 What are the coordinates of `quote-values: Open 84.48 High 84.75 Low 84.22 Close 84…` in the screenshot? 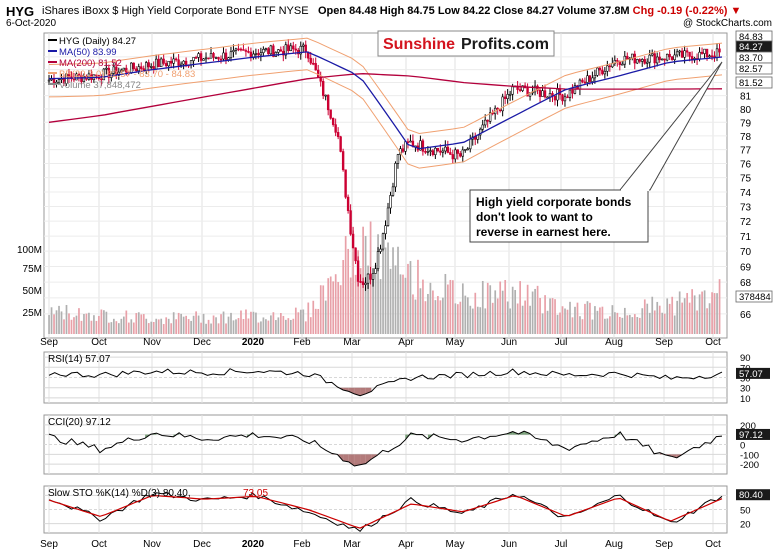 It's located at (474, 11).